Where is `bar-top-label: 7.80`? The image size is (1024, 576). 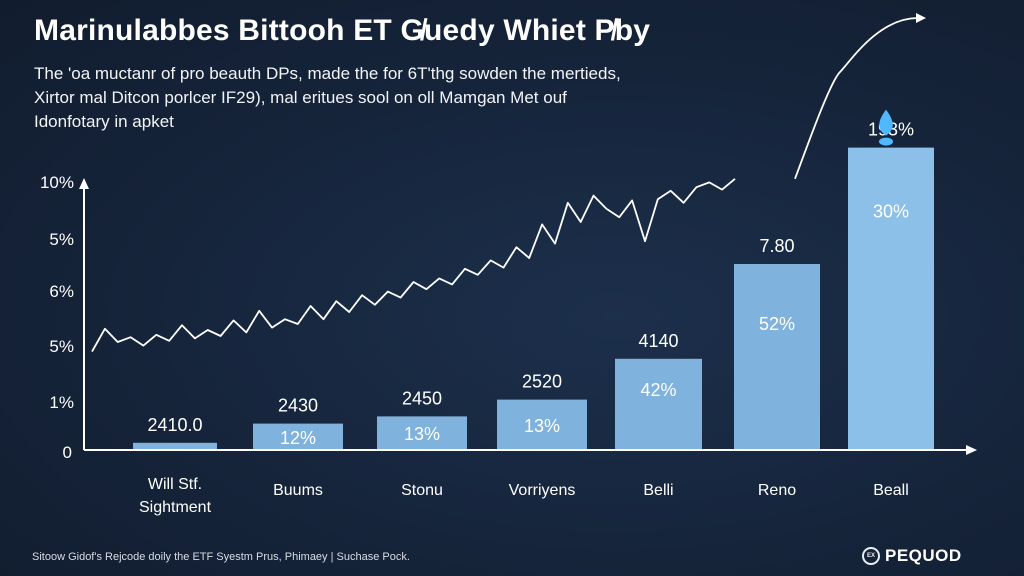
bar-top-label: 7.80 is located at coordinates (776, 246).